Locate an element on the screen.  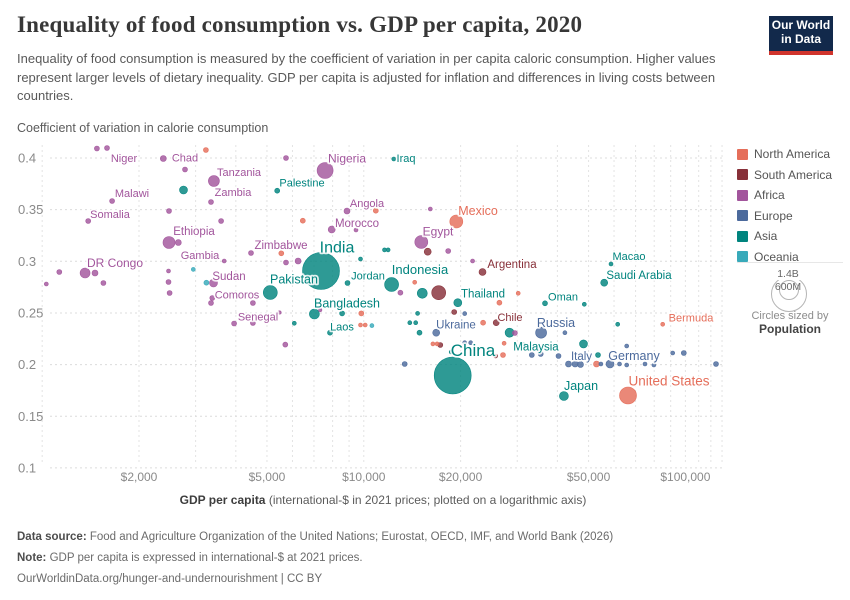
legend-item-africa: Africa is located at coordinates (784, 195).